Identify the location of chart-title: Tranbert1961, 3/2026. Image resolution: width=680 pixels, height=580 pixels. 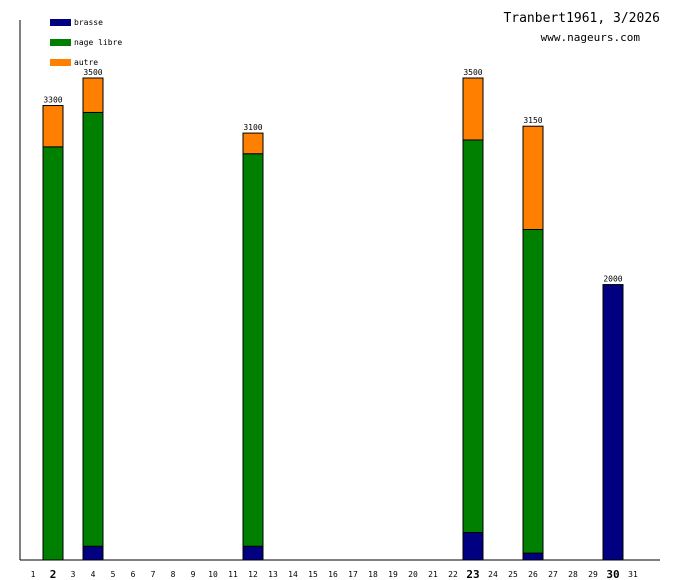
(581, 18).